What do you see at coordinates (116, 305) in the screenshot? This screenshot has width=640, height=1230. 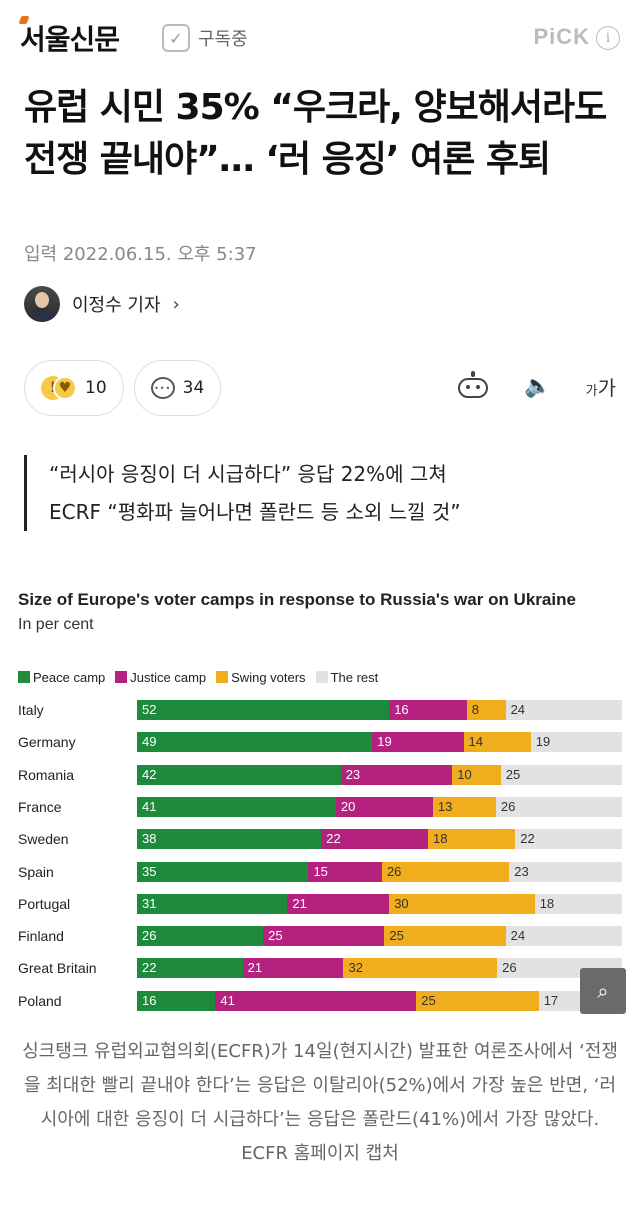 I see `author-name: 이정수 기자` at bounding box center [116, 305].